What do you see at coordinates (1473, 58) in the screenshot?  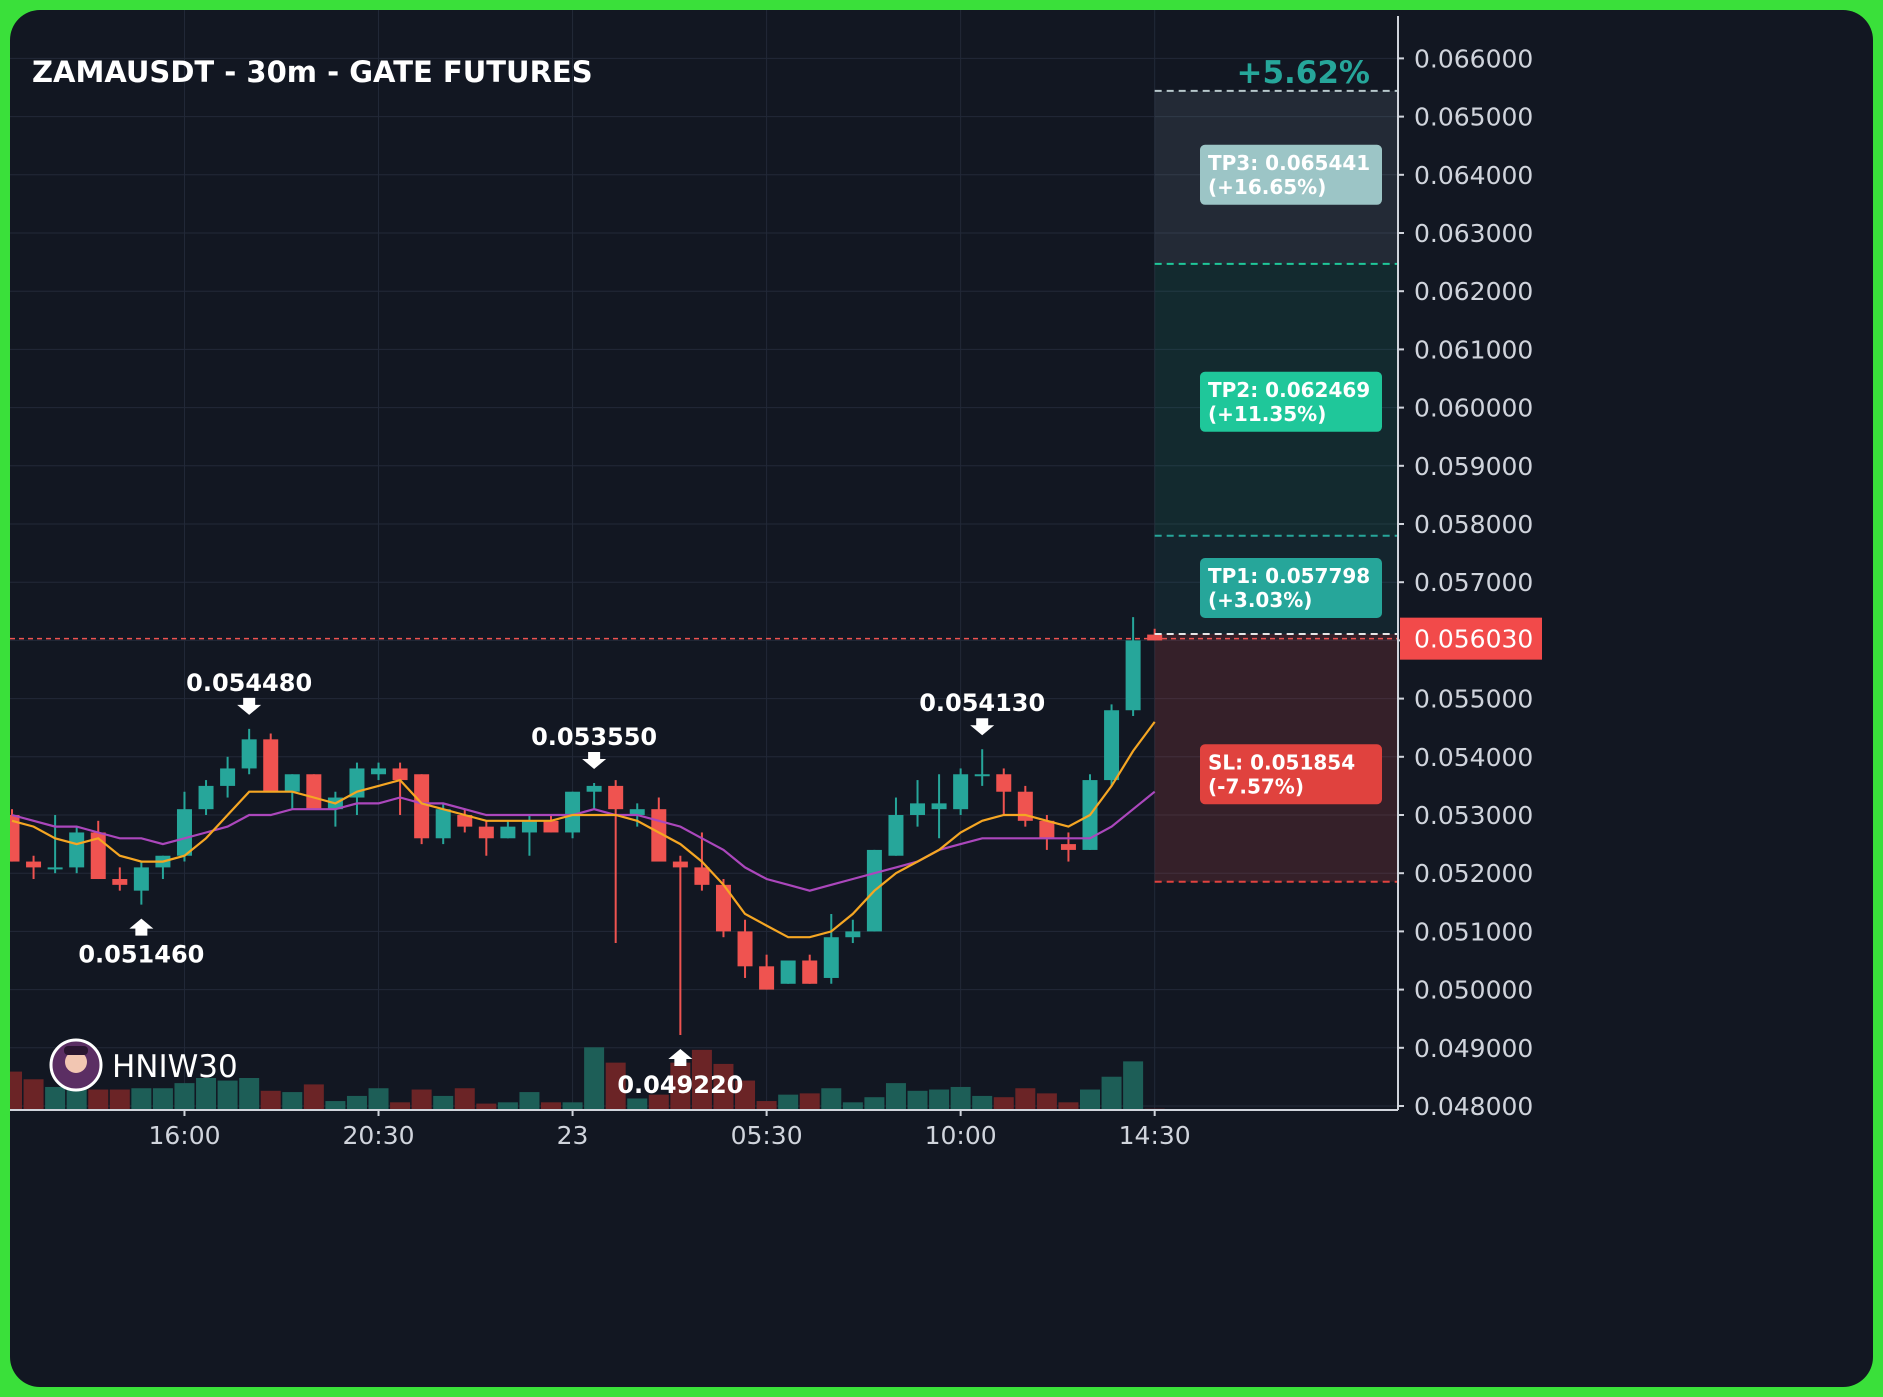 I see `y-tick-label: 0.066000` at bounding box center [1473, 58].